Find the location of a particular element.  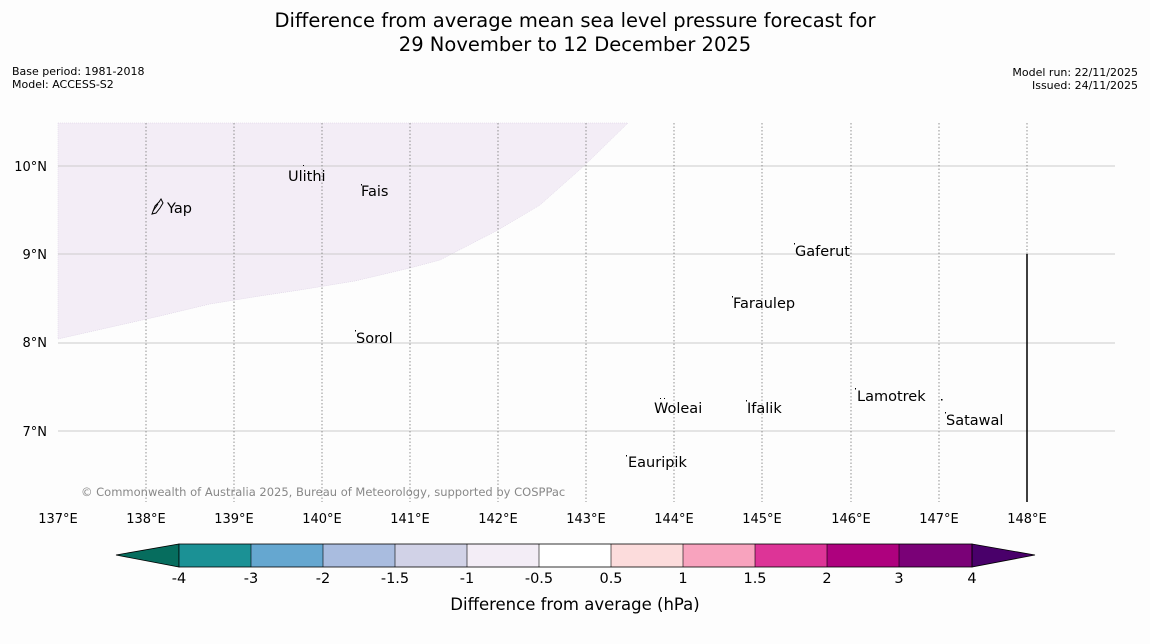

lat-label-10n: 10°N is located at coordinates (30, 167).